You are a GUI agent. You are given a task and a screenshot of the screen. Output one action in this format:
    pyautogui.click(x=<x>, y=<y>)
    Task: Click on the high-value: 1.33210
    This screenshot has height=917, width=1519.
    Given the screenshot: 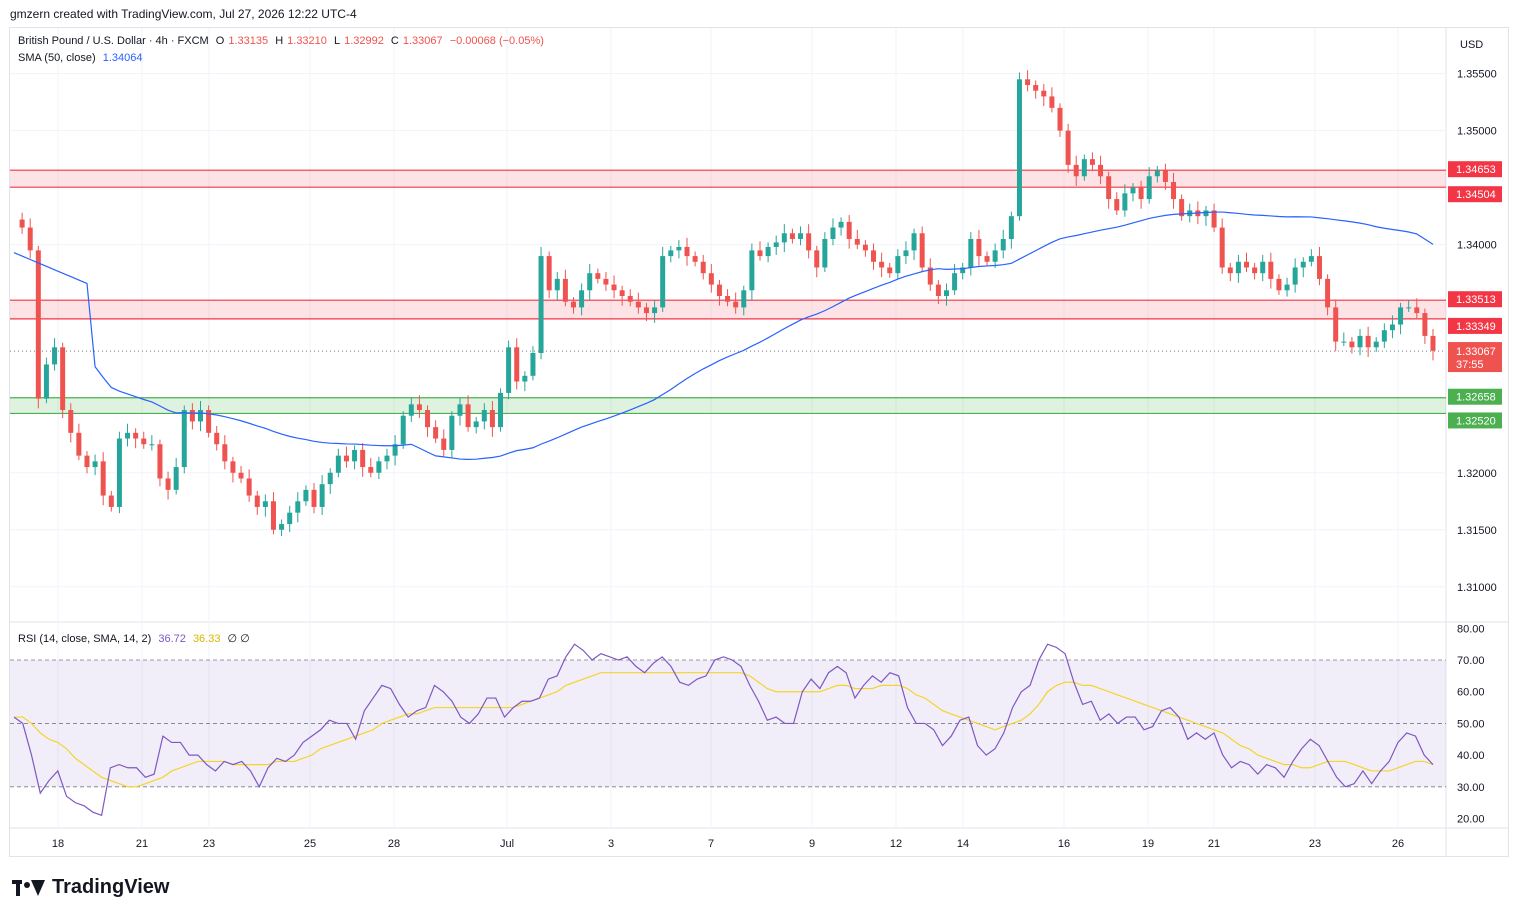 What is the action you would take?
    pyautogui.click(x=307, y=41)
    